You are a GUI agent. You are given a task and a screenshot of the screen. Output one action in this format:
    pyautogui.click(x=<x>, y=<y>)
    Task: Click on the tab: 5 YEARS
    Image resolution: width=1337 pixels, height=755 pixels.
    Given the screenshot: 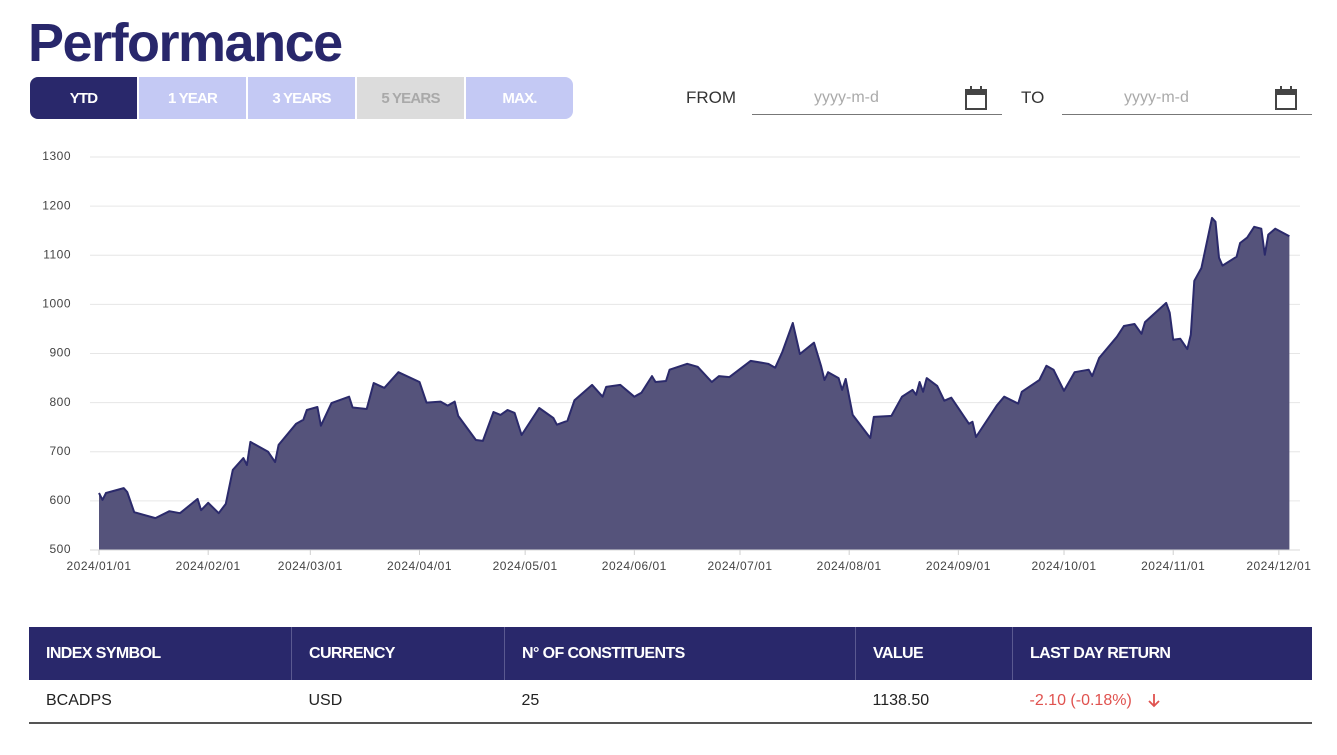 What is the action you would take?
    pyautogui.click(x=410, y=98)
    